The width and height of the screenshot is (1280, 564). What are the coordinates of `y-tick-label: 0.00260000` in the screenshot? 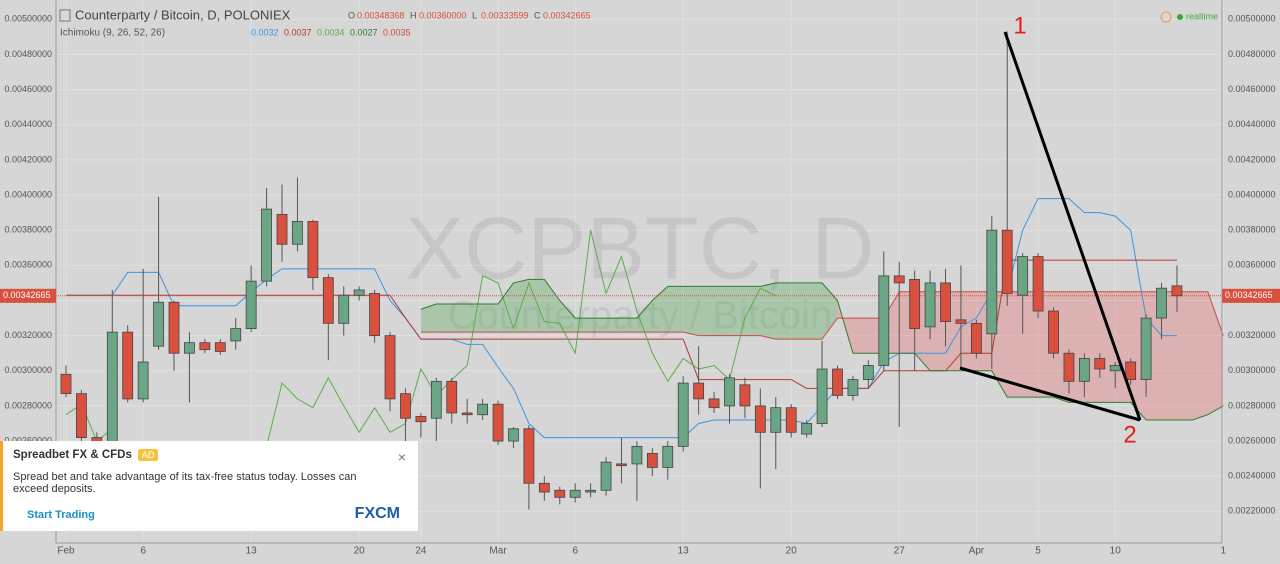 It's located at (1252, 440).